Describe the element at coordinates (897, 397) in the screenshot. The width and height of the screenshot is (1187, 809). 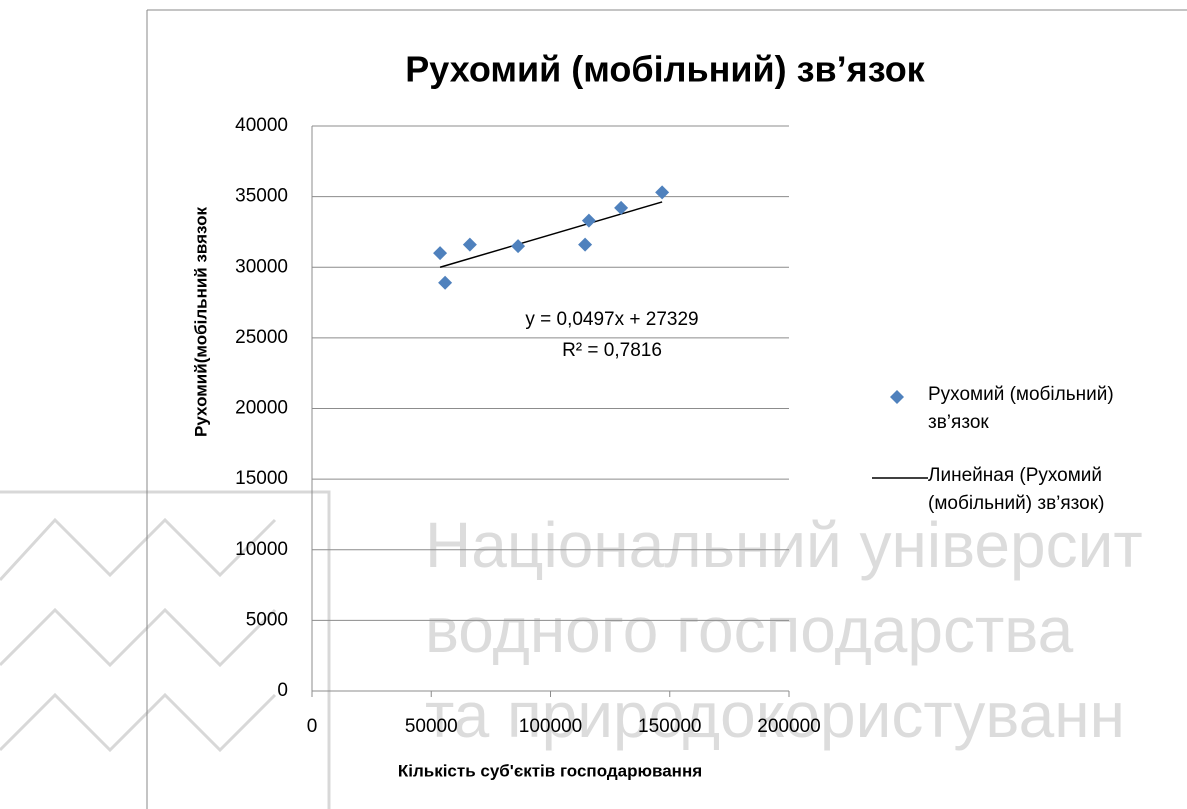
I see `legend-symbol` at that location.